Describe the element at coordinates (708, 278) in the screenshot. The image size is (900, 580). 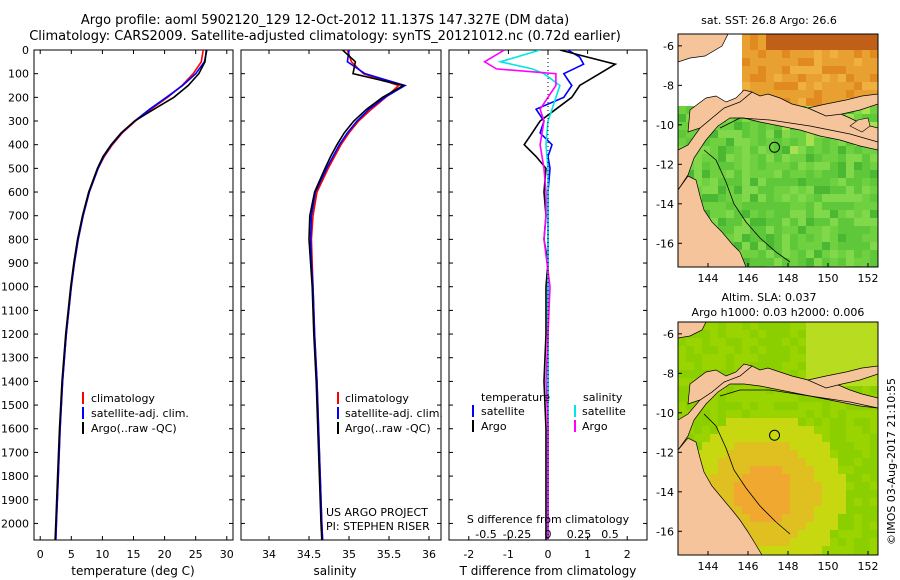
I see `map-x-tick-label: 144` at that location.